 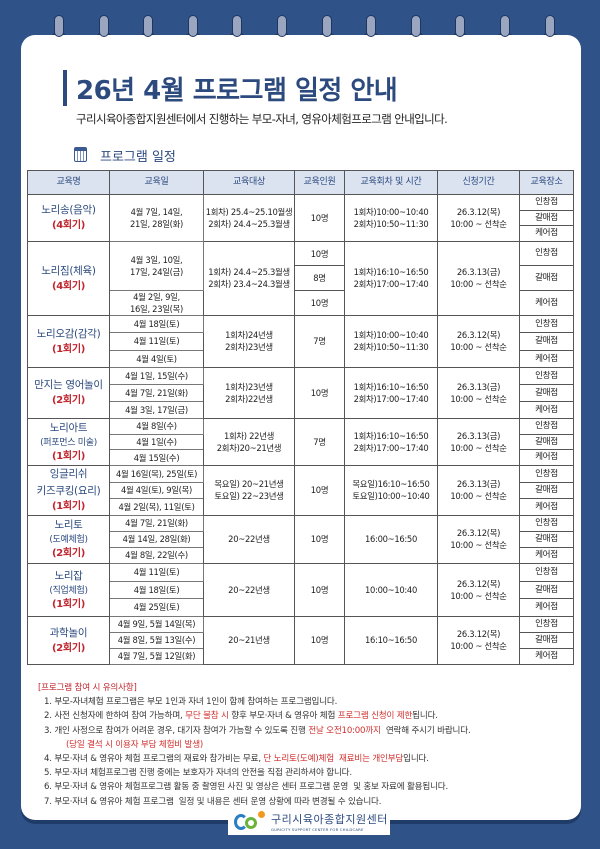 What do you see at coordinates (391, 218) in the screenshot?
I see `session-time: 1회차)10:00~10:40 2회차)10:50~11:30` at bounding box center [391, 218].